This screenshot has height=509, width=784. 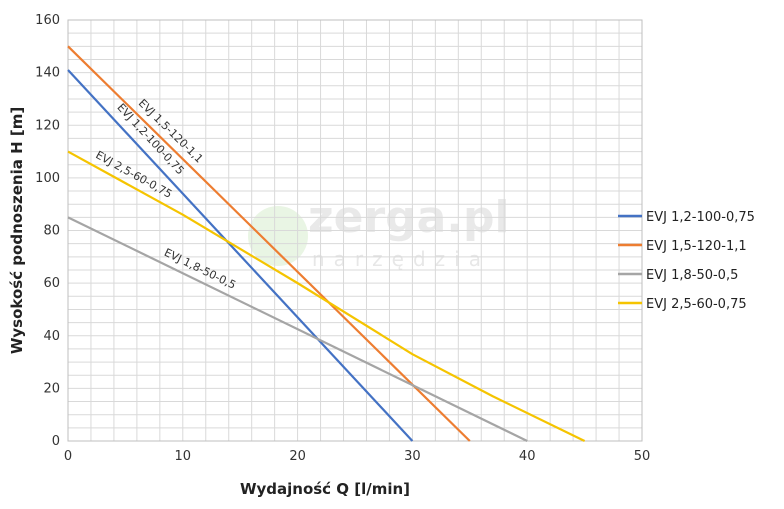 What do you see at coordinates (68, 456) in the screenshot?
I see `x-tick-label: 0` at bounding box center [68, 456].